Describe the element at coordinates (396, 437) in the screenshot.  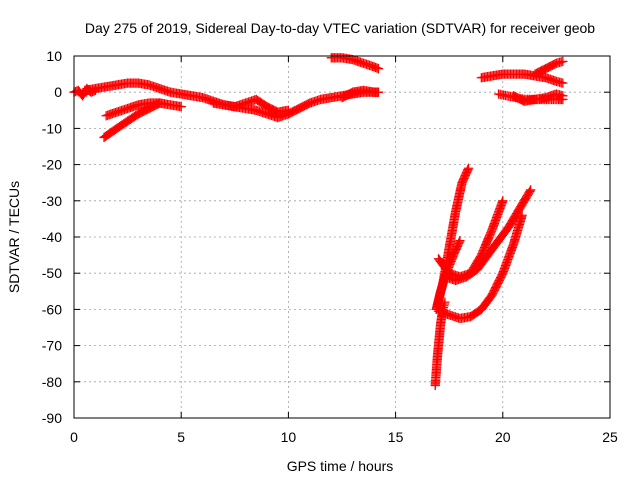
I see `x-tick-label: 15` at that location.